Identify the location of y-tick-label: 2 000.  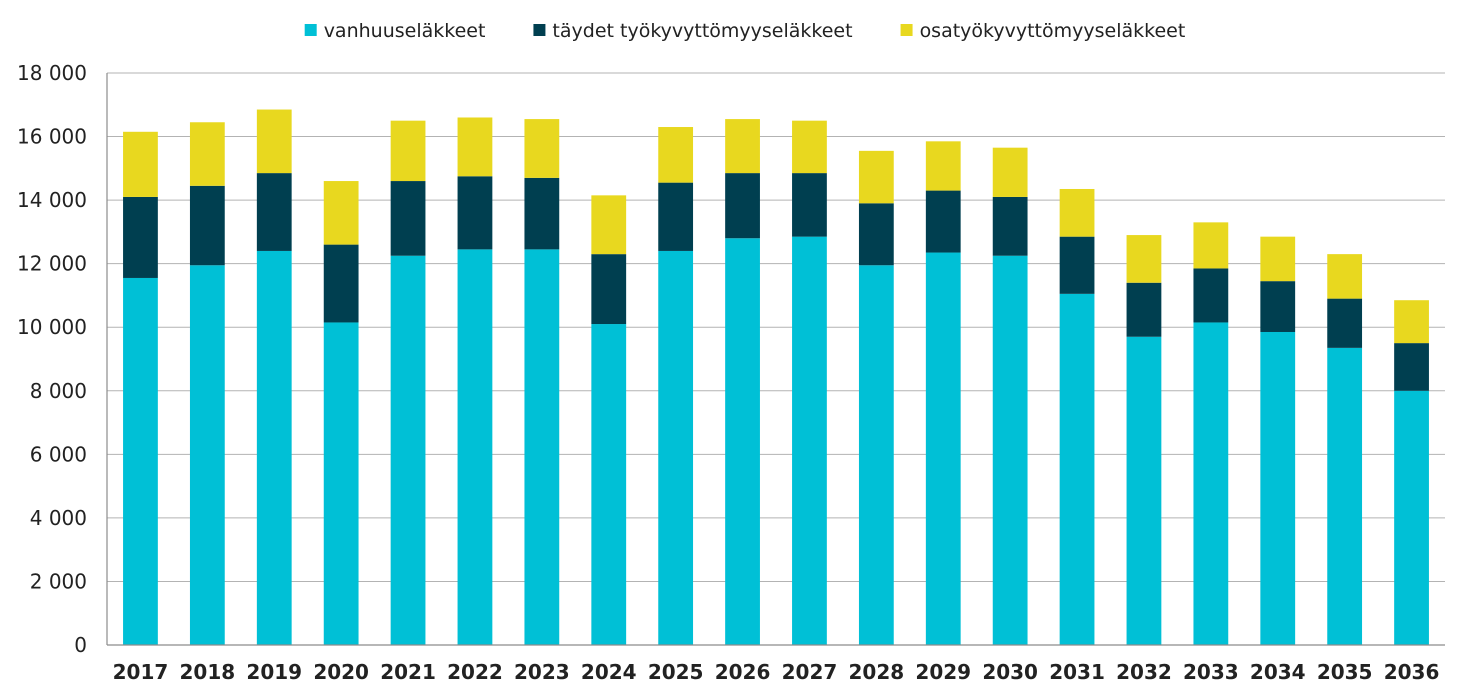
(58, 581).